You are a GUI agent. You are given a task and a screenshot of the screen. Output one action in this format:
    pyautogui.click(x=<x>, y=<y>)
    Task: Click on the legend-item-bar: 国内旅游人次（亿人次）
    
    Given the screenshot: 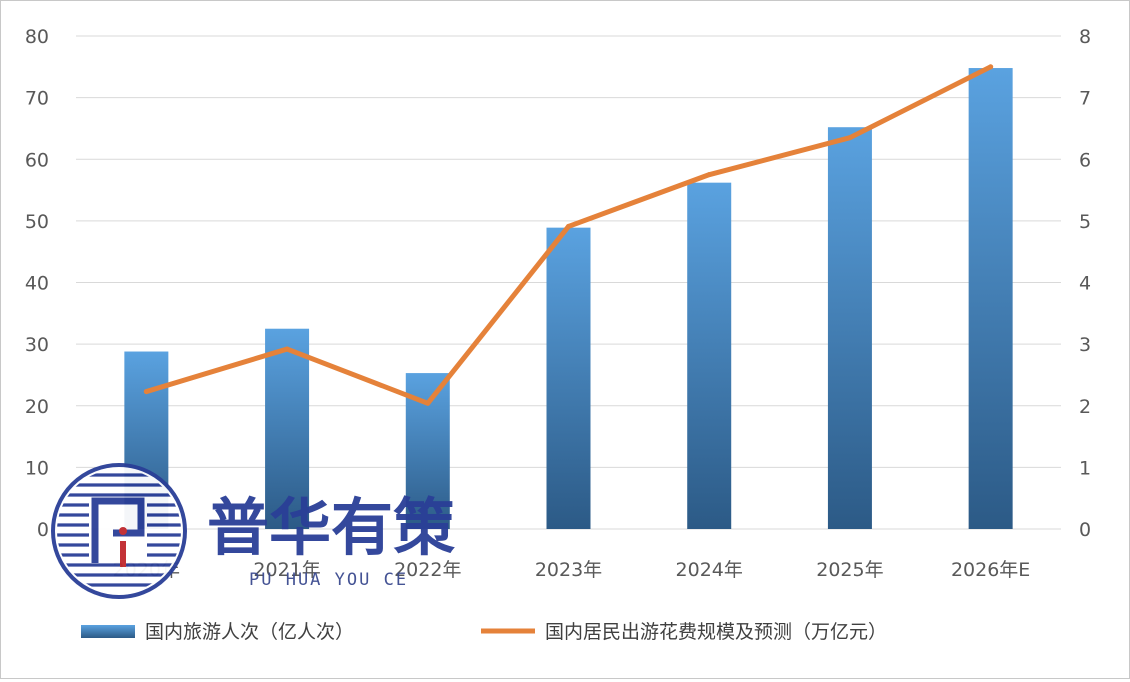 What is the action you would take?
    pyautogui.click(x=217, y=632)
    